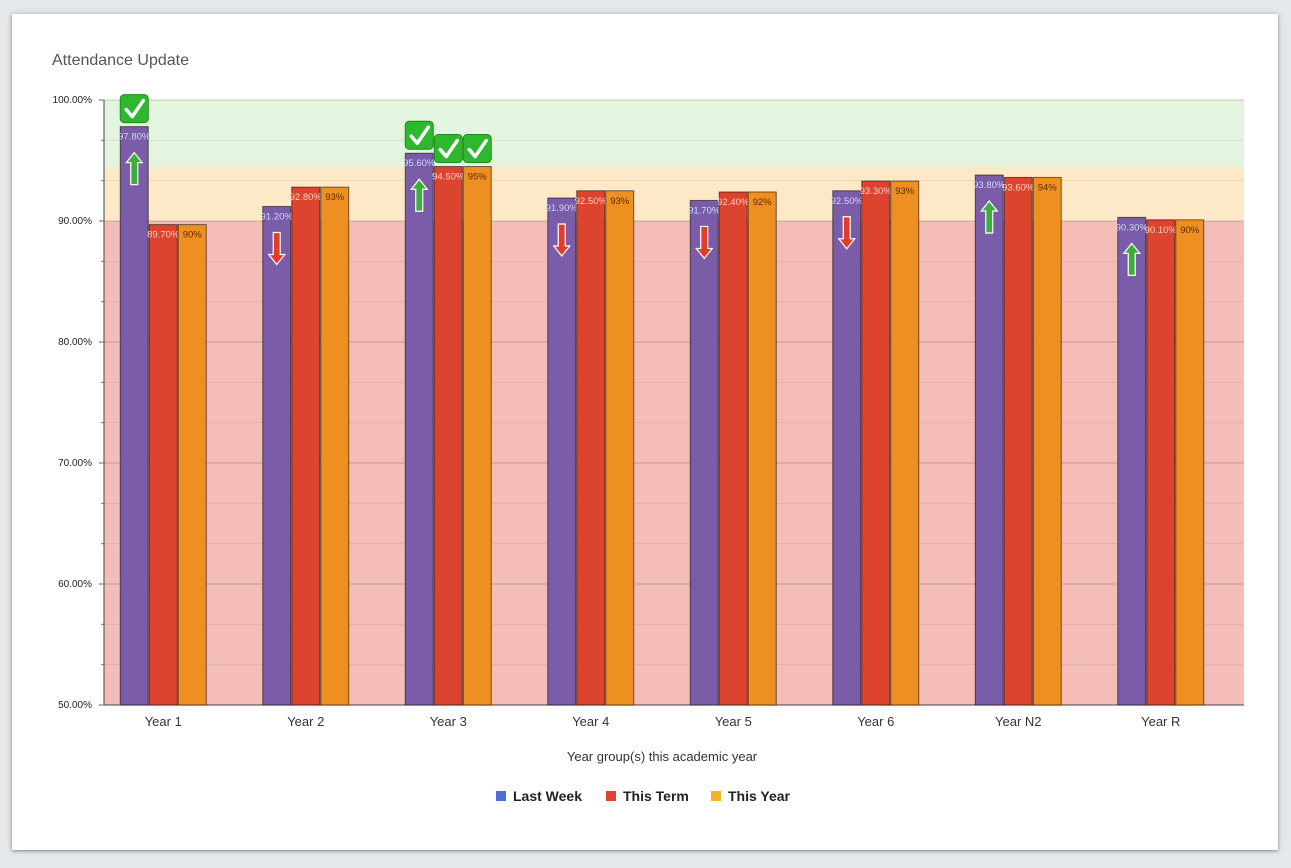 This screenshot has height=868, width=1291. Describe the element at coordinates (1132, 227) in the screenshot. I see `data-label: 90.30%` at that location.